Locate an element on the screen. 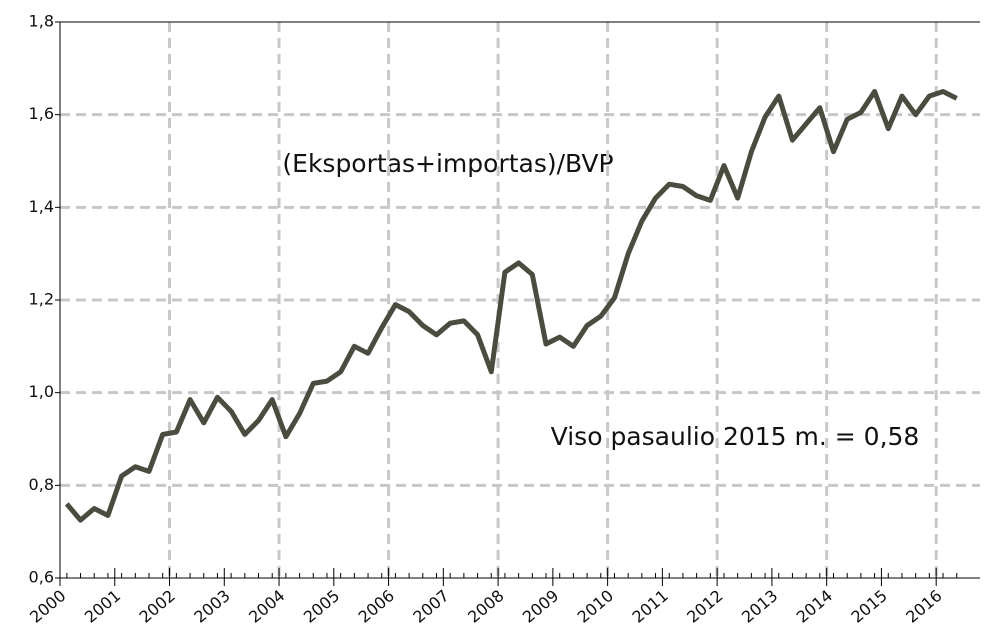  x-tick-label: 2002 is located at coordinates (157, 606).